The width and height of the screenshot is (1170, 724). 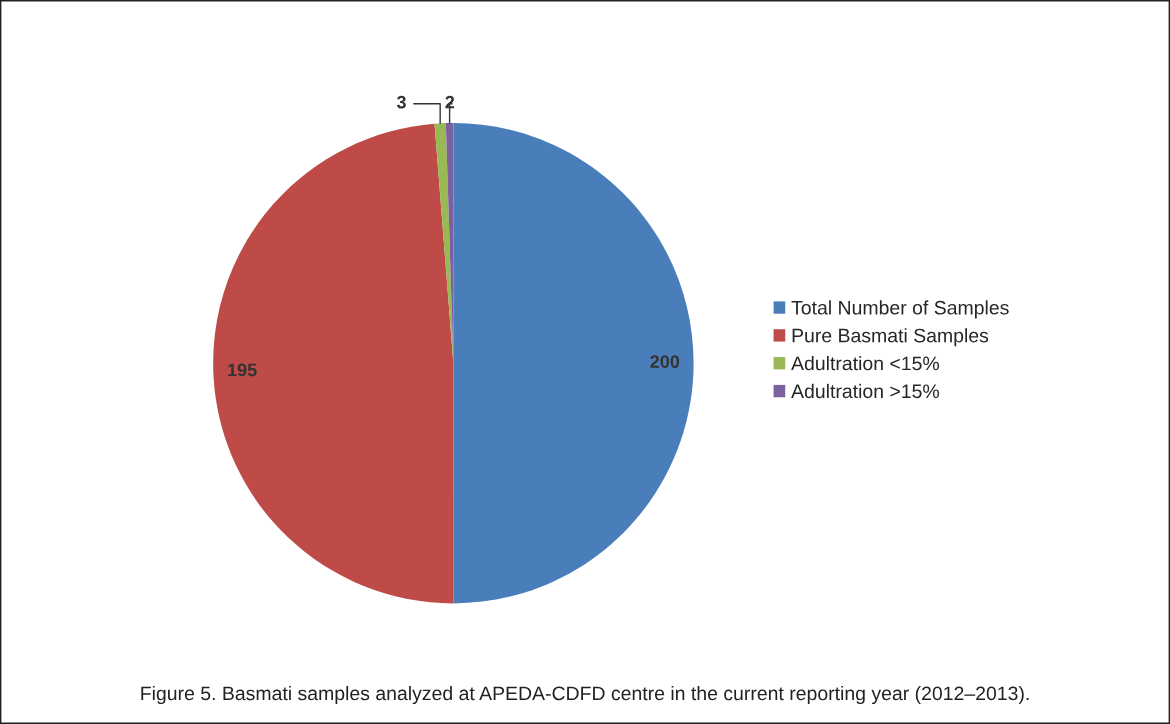 What do you see at coordinates (665, 361) in the screenshot?
I see `data-label: 200` at bounding box center [665, 361].